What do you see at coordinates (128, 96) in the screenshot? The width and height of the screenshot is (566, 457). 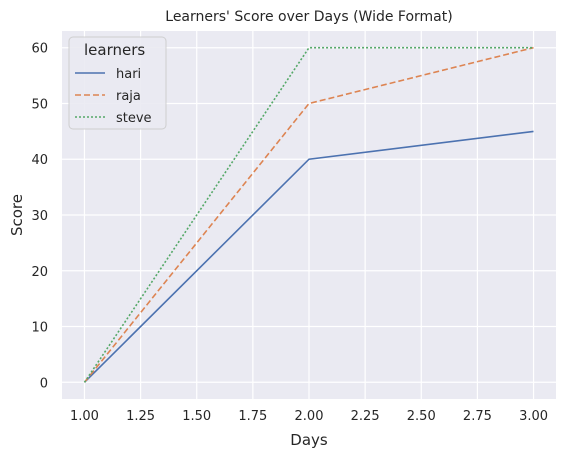 I see `legend-label-raja: raja` at bounding box center [128, 96].